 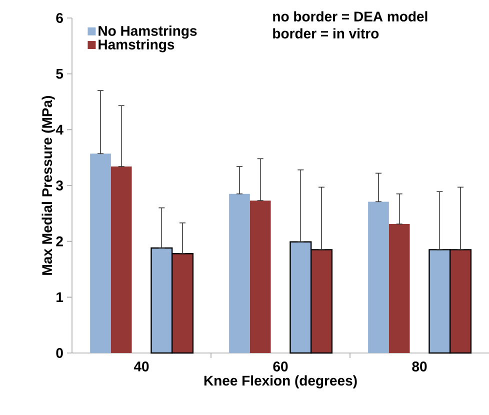 What do you see at coordinates (350, 16) in the screenshot?
I see `annotation: no border = DEA model` at bounding box center [350, 16].